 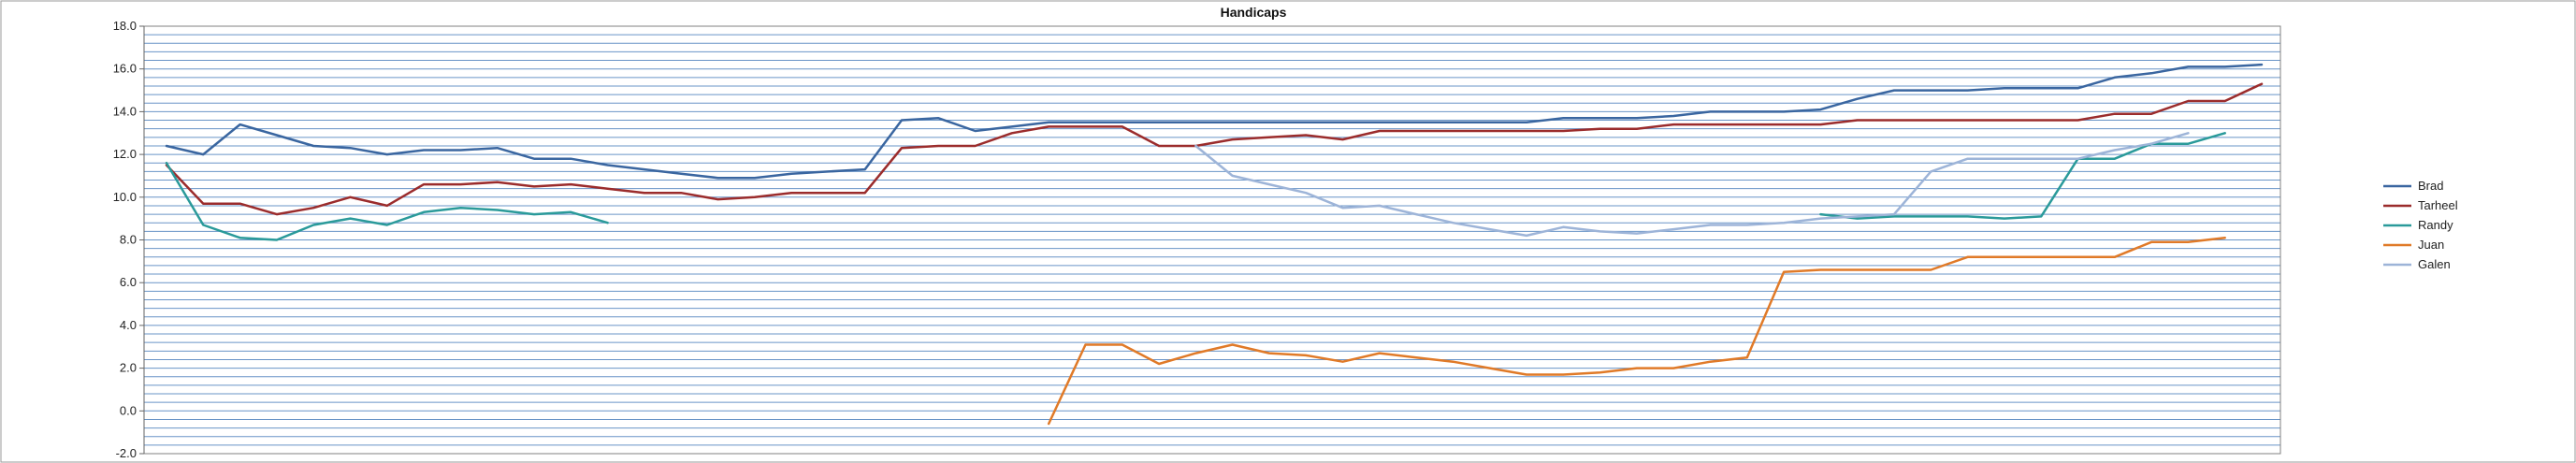 What do you see at coordinates (2438, 205) in the screenshot?
I see `legend-label-tarheel: Tarheel` at bounding box center [2438, 205].